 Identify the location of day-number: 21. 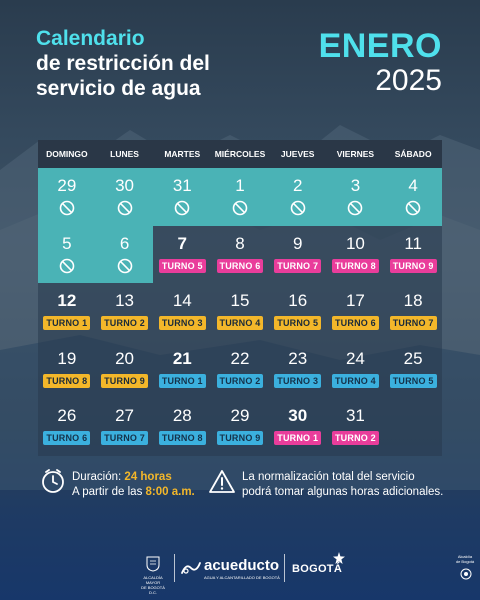
(182, 358).